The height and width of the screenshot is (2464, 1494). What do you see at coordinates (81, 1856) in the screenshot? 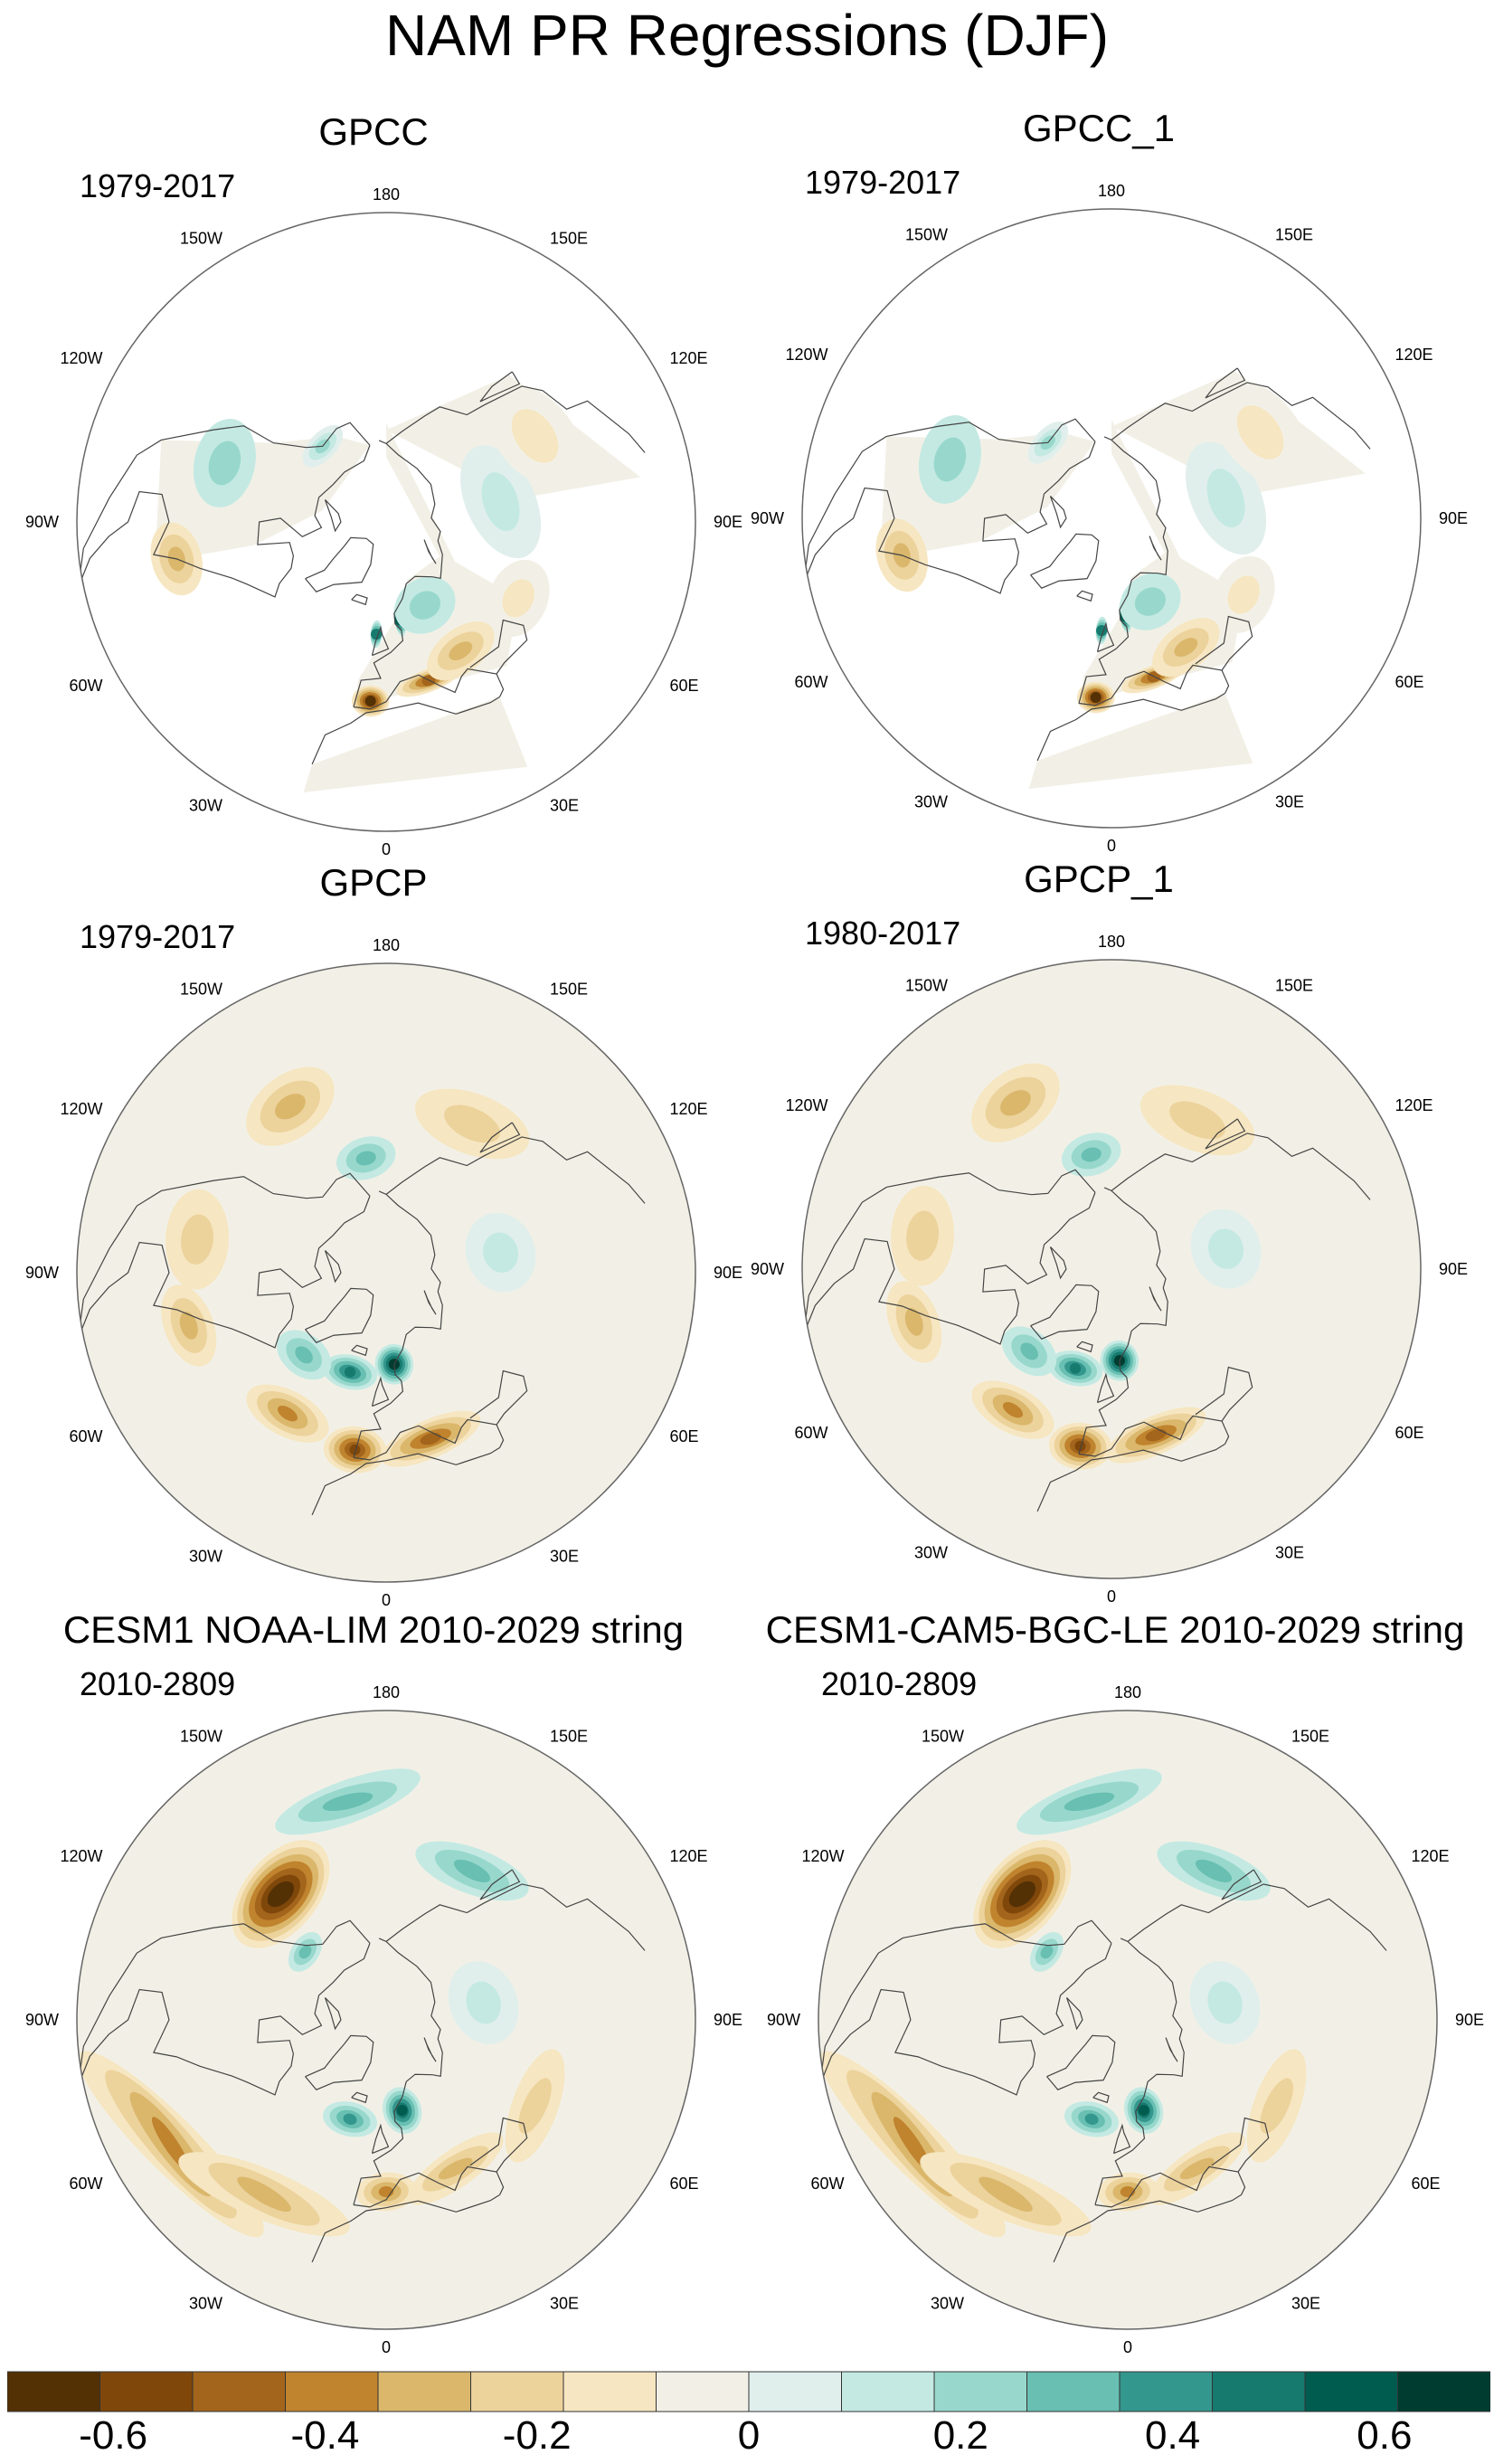
I see `longitude-label: 120W` at bounding box center [81, 1856].